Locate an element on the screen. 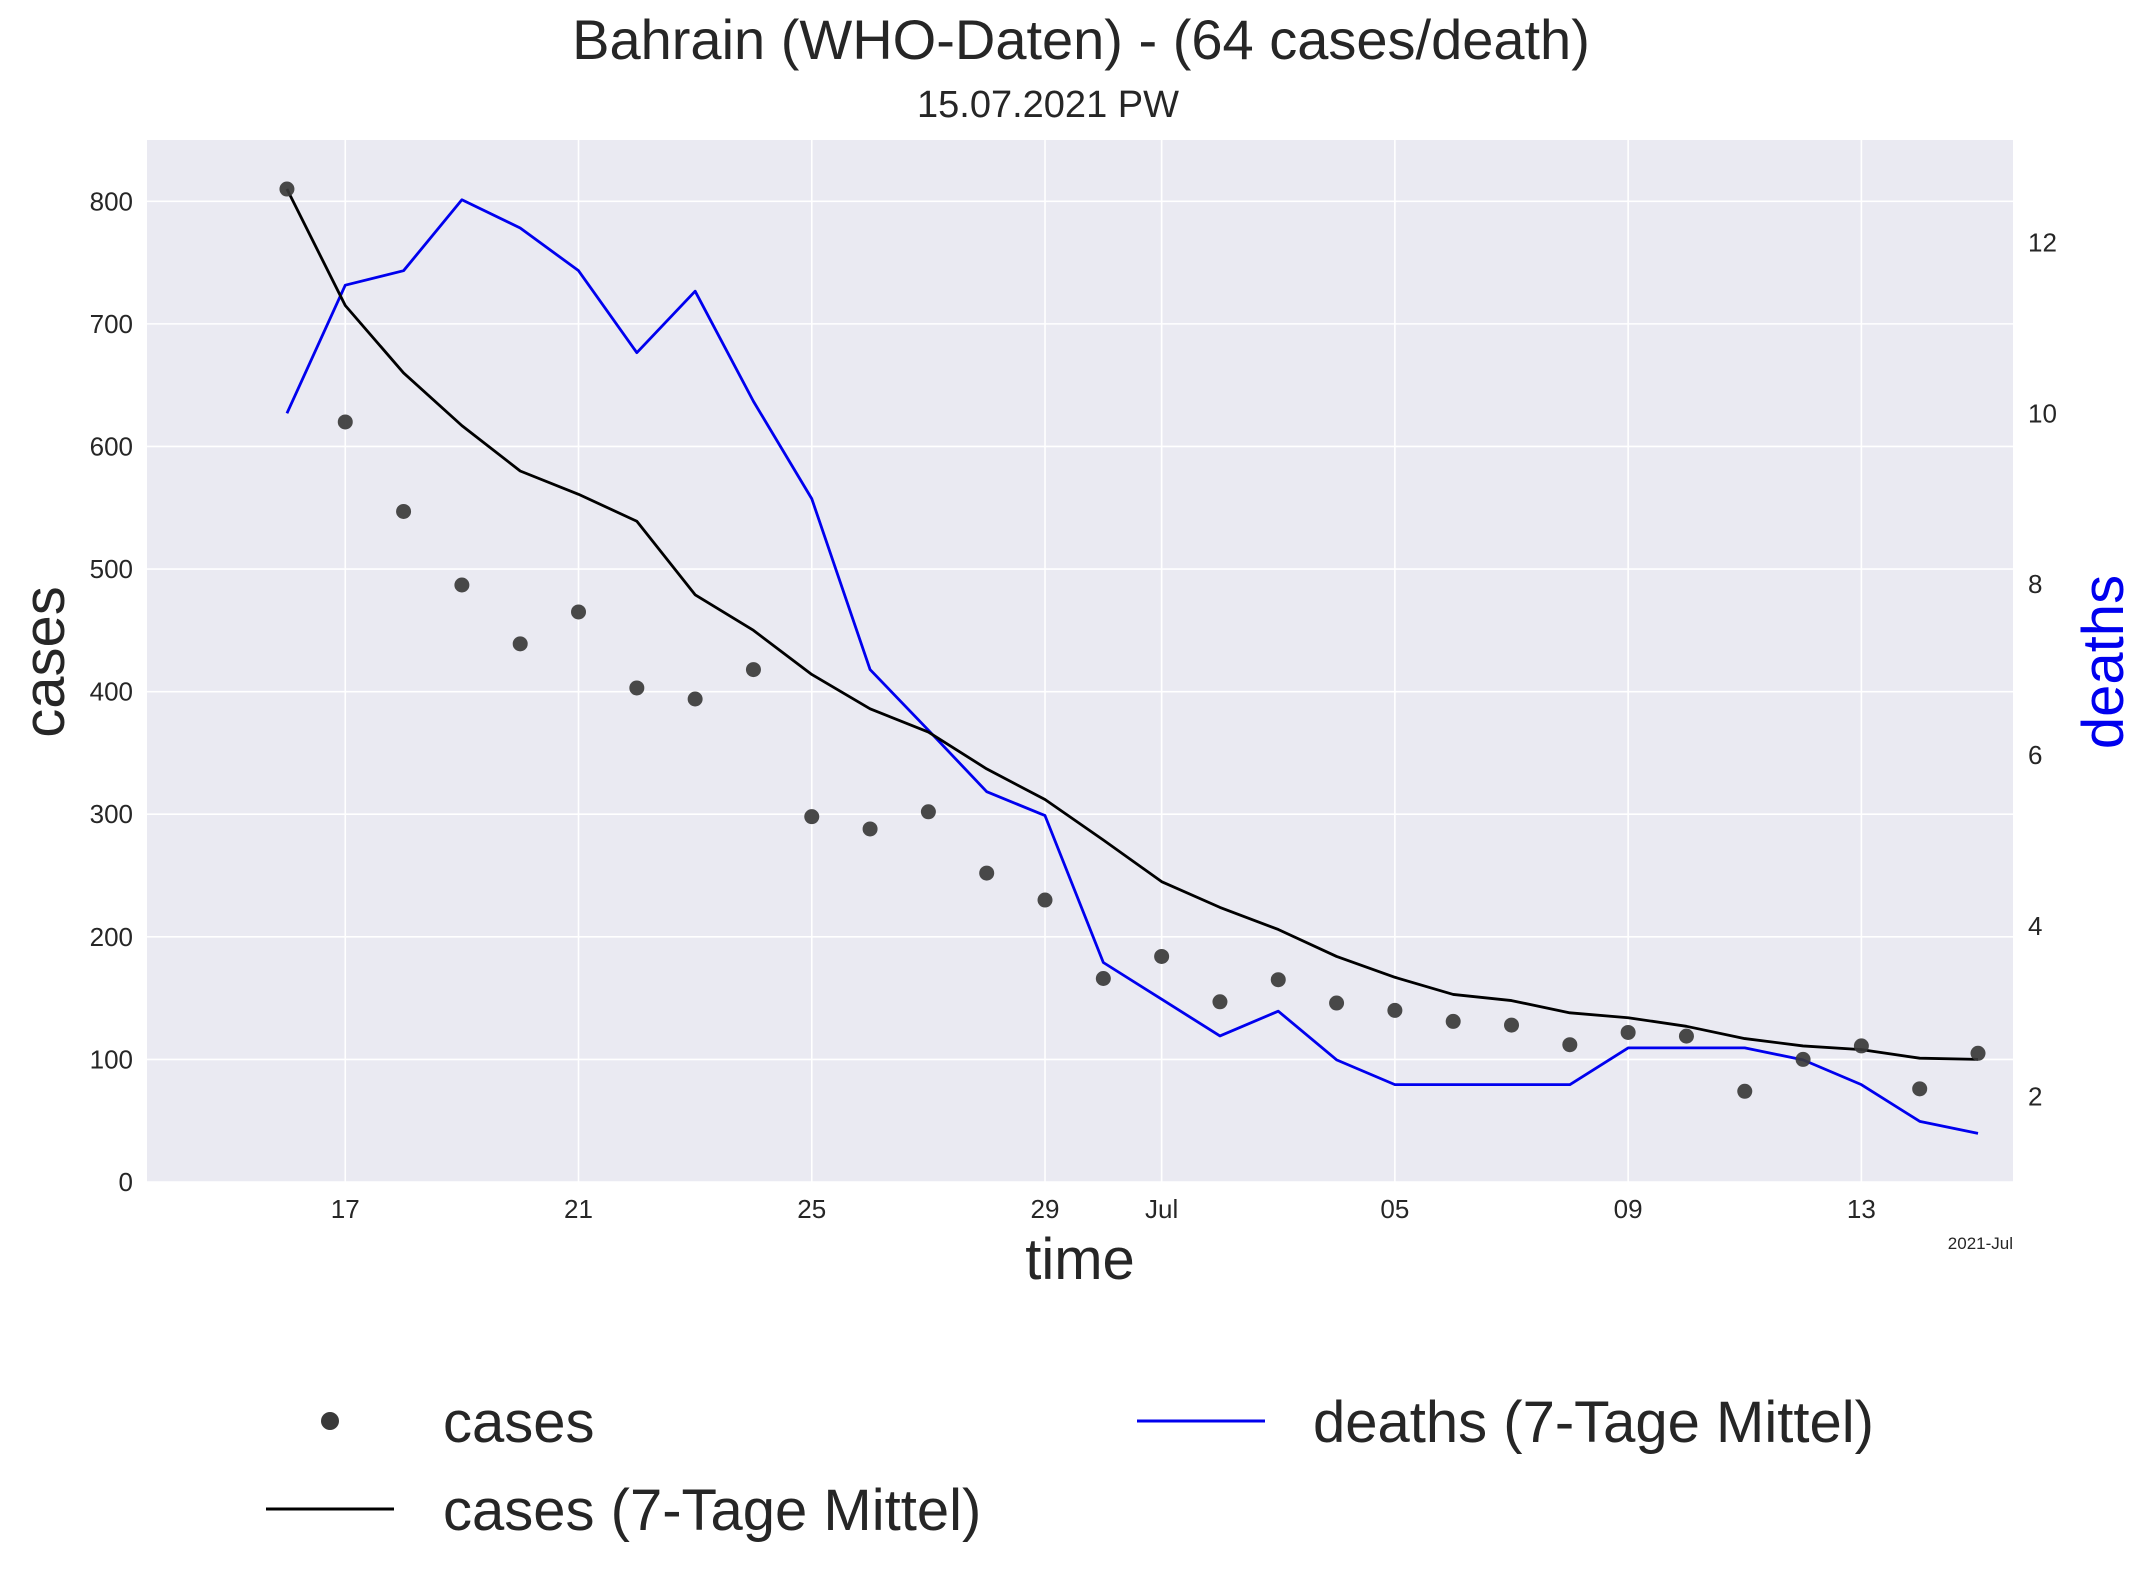 The width and height of the screenshot is (2136, 1578). legend-label-deaths-avg: deaths (7-Tage Mittel) is located at coordinates (1593, 1422).